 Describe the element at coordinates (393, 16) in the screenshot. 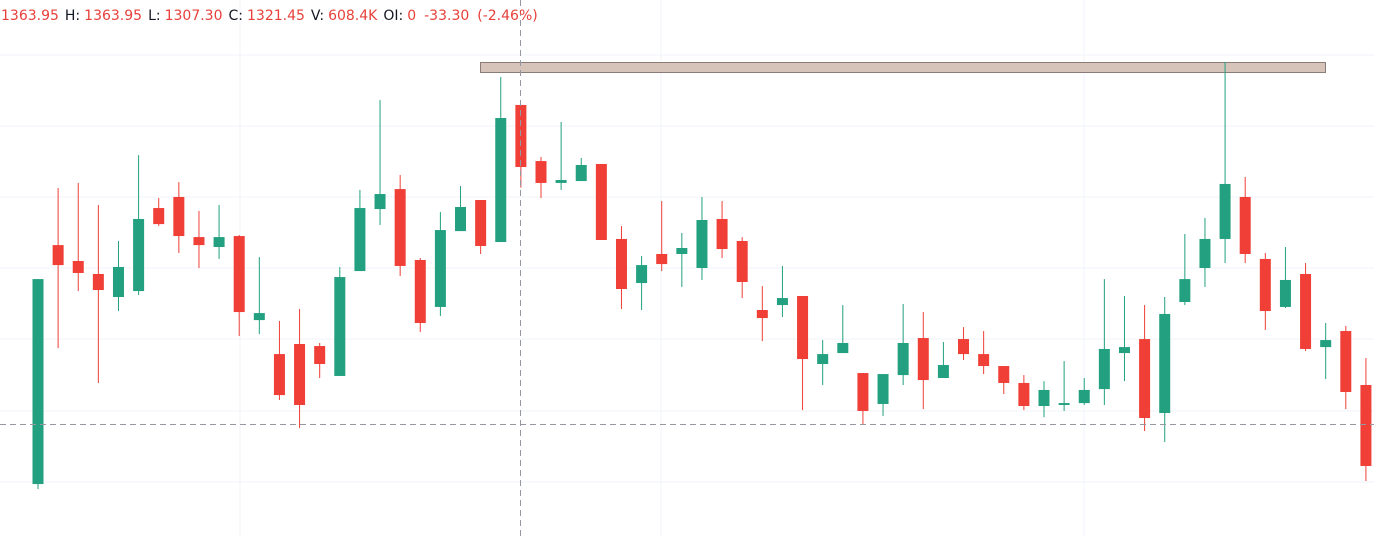

I see `header-label: OI:` at that location.